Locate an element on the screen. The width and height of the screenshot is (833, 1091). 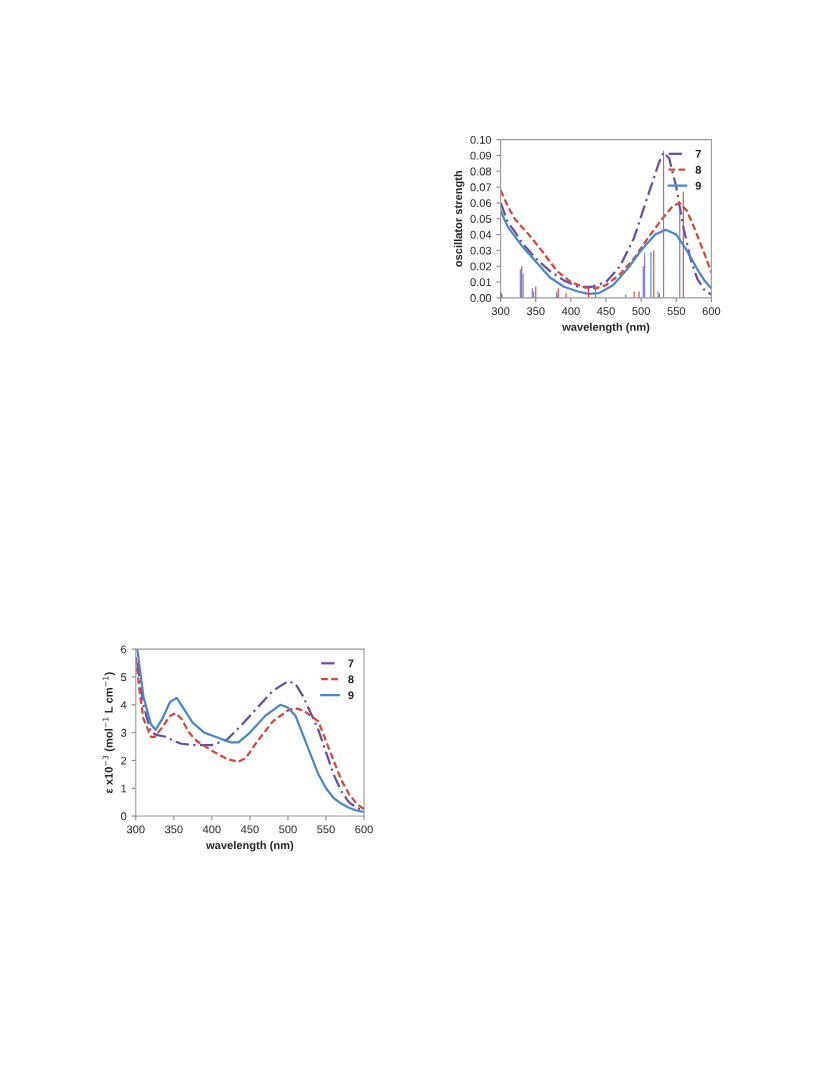
y-tick-label: 0.03 is located at coordinates (481, 250).